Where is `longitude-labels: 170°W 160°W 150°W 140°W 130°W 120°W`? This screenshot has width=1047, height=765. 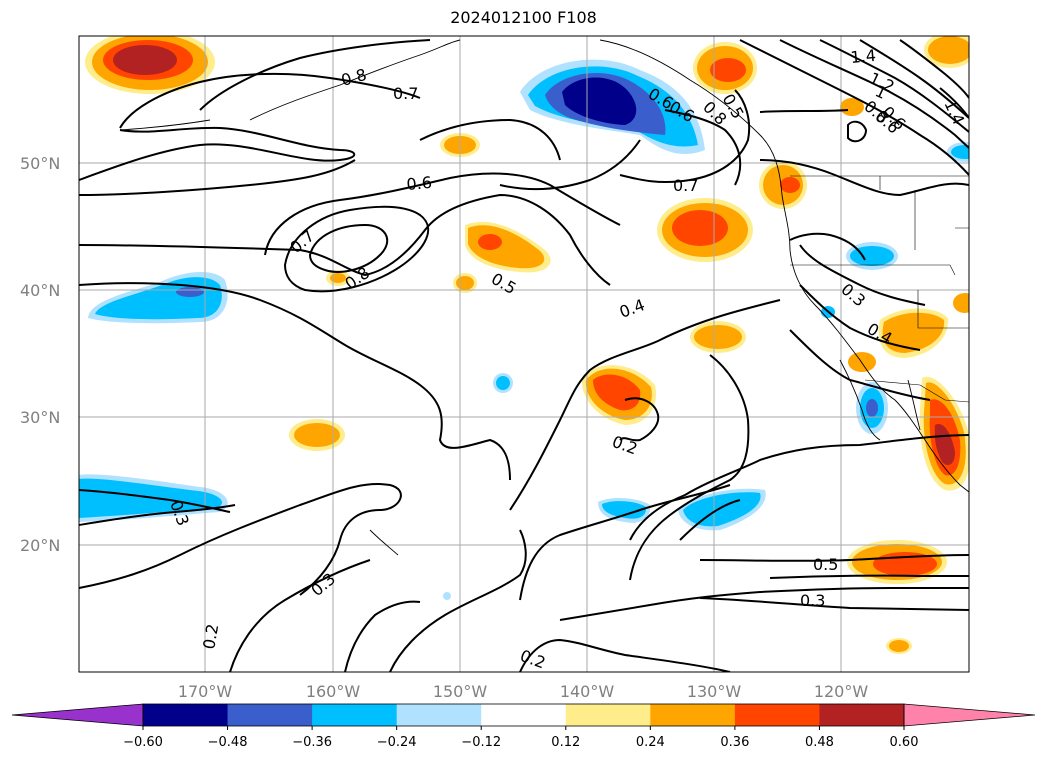
longitude-labels: 170°W 160°W 150°W 140°W 130°W 120°W is located at coordinates (523, 691).